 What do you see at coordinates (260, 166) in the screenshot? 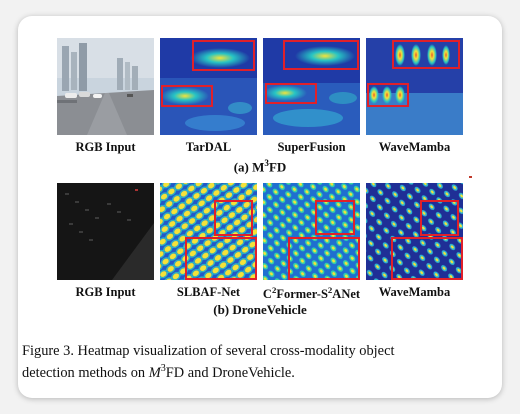
I see `m3fd-subfigure-title: (a) M3FD` at bounding box center [260, 166].